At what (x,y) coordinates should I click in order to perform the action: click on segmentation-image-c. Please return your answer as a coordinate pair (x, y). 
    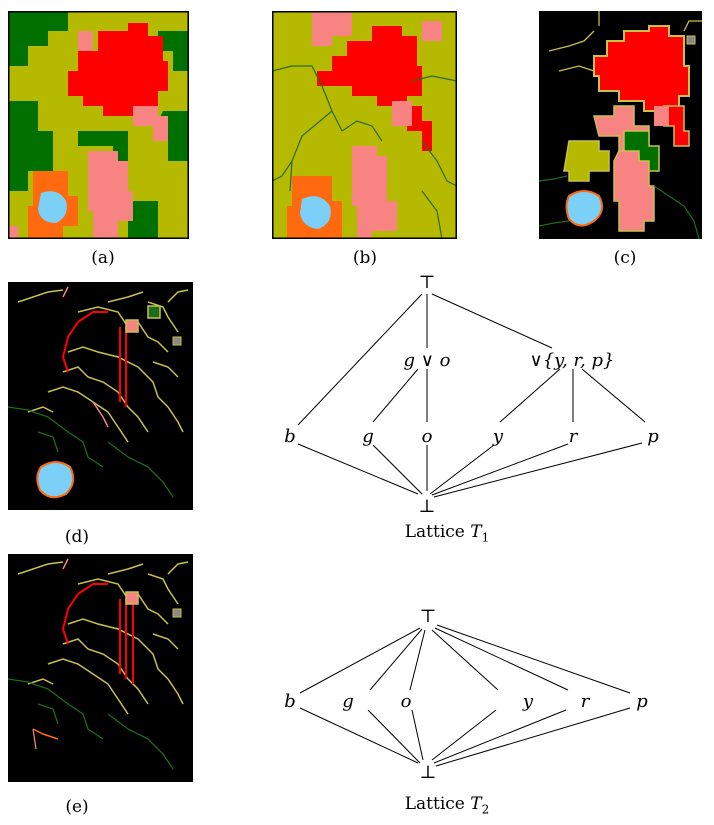
    Looking at the image, I should click on (620, 125).